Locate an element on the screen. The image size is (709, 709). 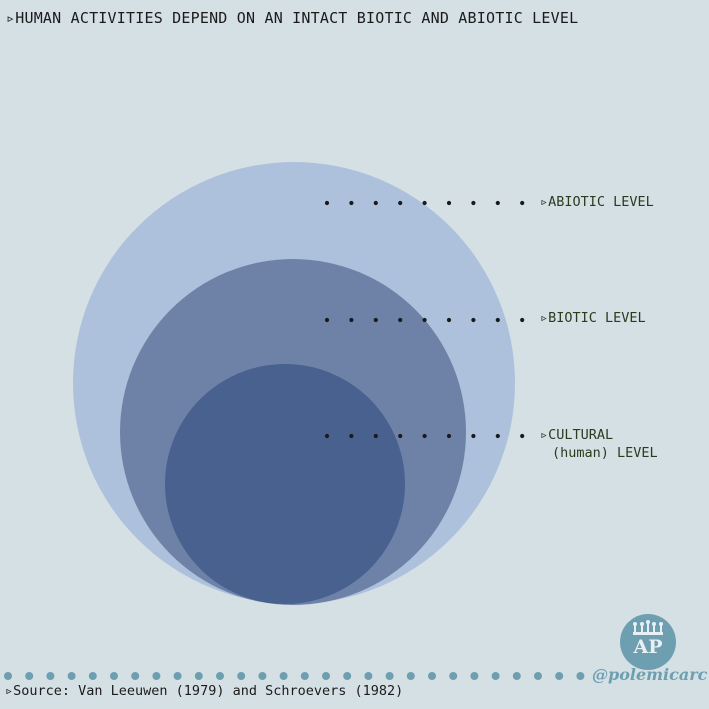
abiotic-level-label: ▹ABIOTIC LEVEL is located at coordinates (597, 202).